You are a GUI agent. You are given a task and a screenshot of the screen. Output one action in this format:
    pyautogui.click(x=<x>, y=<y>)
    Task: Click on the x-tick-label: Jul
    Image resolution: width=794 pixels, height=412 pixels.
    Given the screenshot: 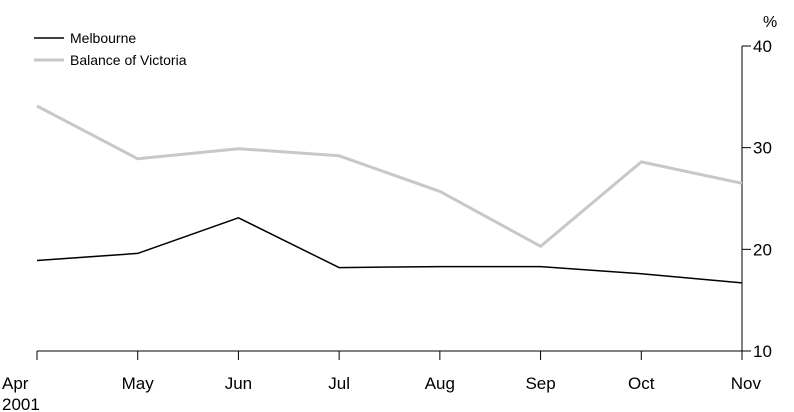 What is the action you would take?
    pyautogui.click(x=339, y=383)
    